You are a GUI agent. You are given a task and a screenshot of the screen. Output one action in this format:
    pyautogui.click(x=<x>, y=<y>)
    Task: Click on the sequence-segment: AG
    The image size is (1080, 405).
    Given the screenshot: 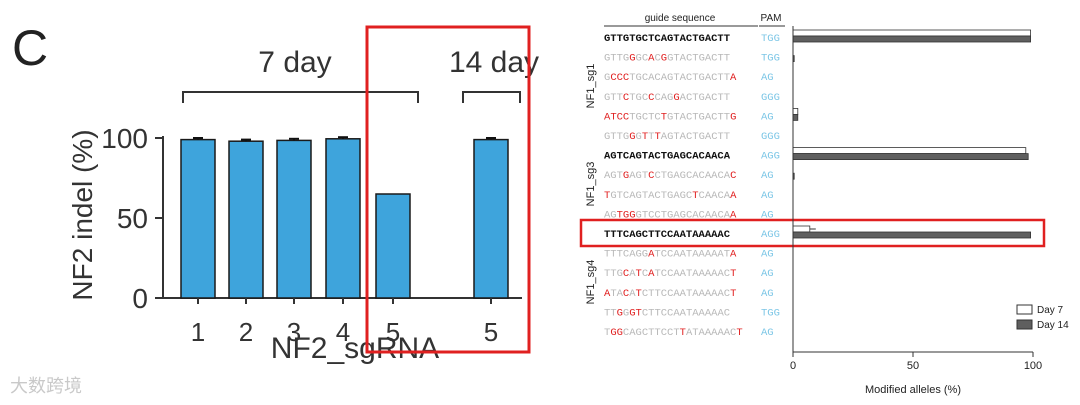 What is the action you would take?
    pyautogui.click(x=610, y=215)
    